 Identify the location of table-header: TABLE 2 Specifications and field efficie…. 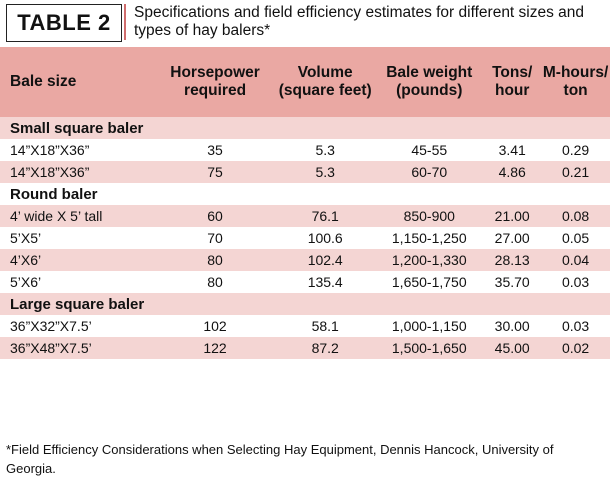
(305, 23).